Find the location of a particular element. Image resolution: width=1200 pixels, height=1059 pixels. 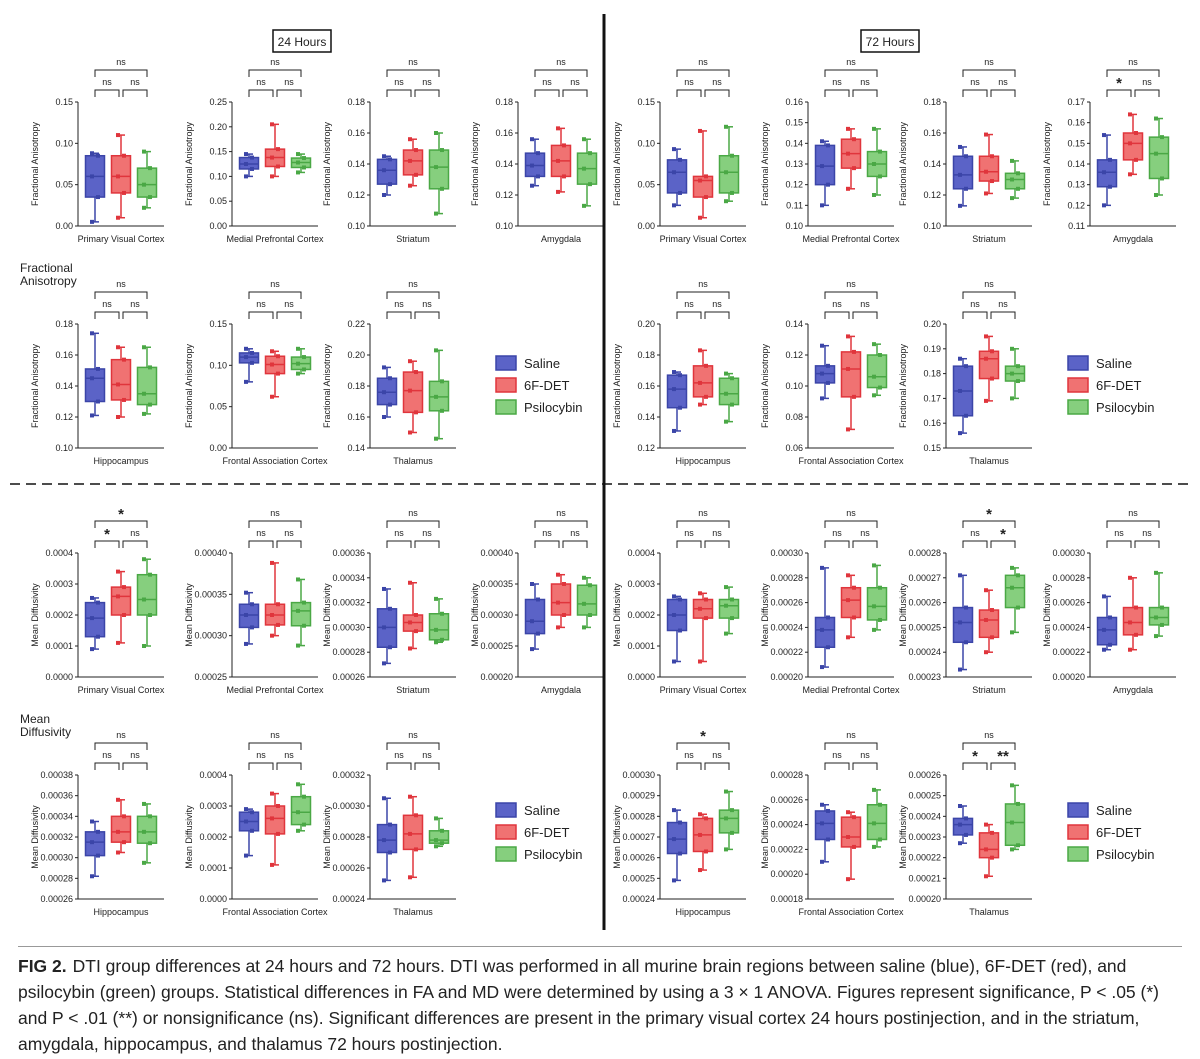

y-tick-label: 0.16 is located at coordinates (356, 133).